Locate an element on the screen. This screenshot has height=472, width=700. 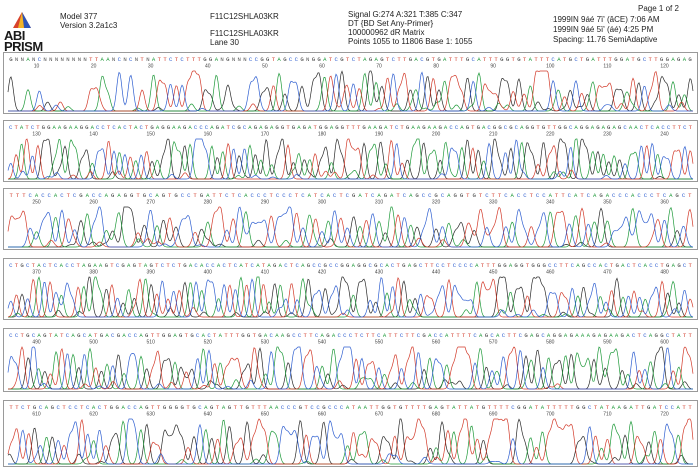
base-position-label: 690 is located at coordinates (493, 415).